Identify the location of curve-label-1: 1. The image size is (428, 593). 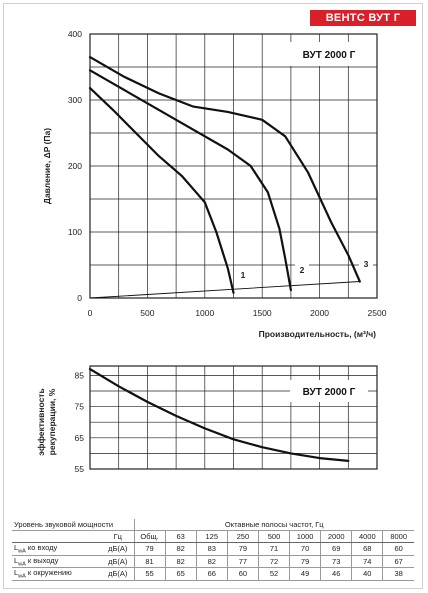
(243, 275).